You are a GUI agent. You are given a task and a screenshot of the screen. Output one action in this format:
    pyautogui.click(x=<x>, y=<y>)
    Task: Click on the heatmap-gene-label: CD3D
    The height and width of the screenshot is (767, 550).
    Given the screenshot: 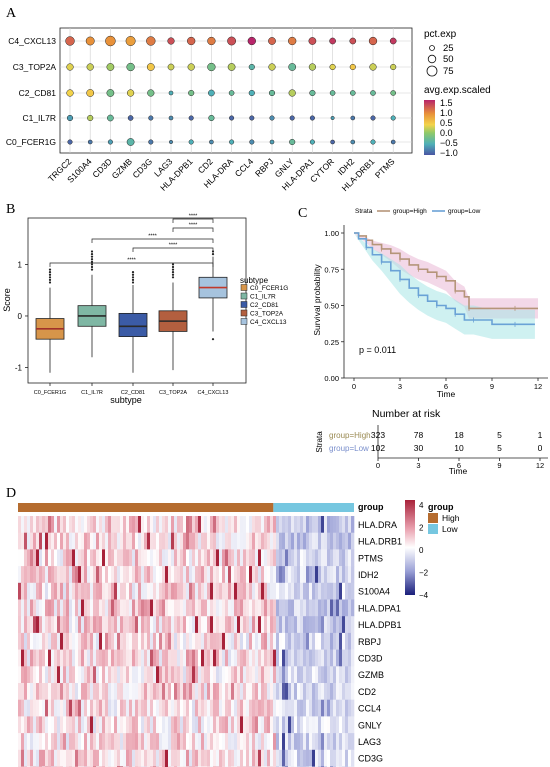 What is the action you would take?
    pyautogui.click(x=370, y=658)
    